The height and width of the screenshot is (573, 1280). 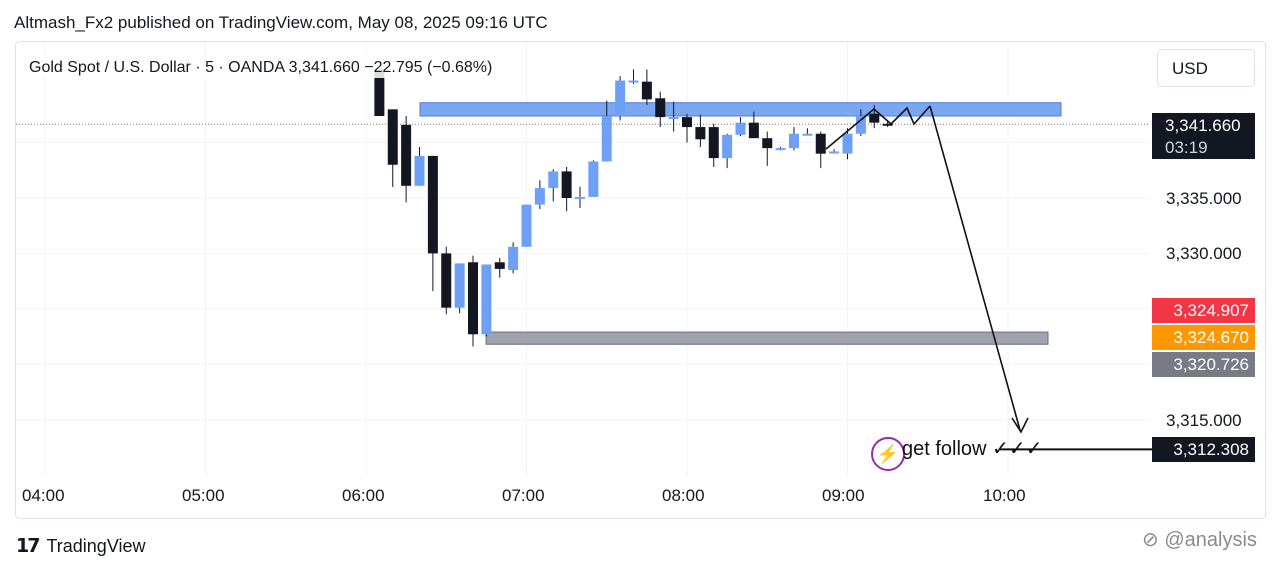 I want to click on watermark-text: @analysis, so click(x=1210, y=540).